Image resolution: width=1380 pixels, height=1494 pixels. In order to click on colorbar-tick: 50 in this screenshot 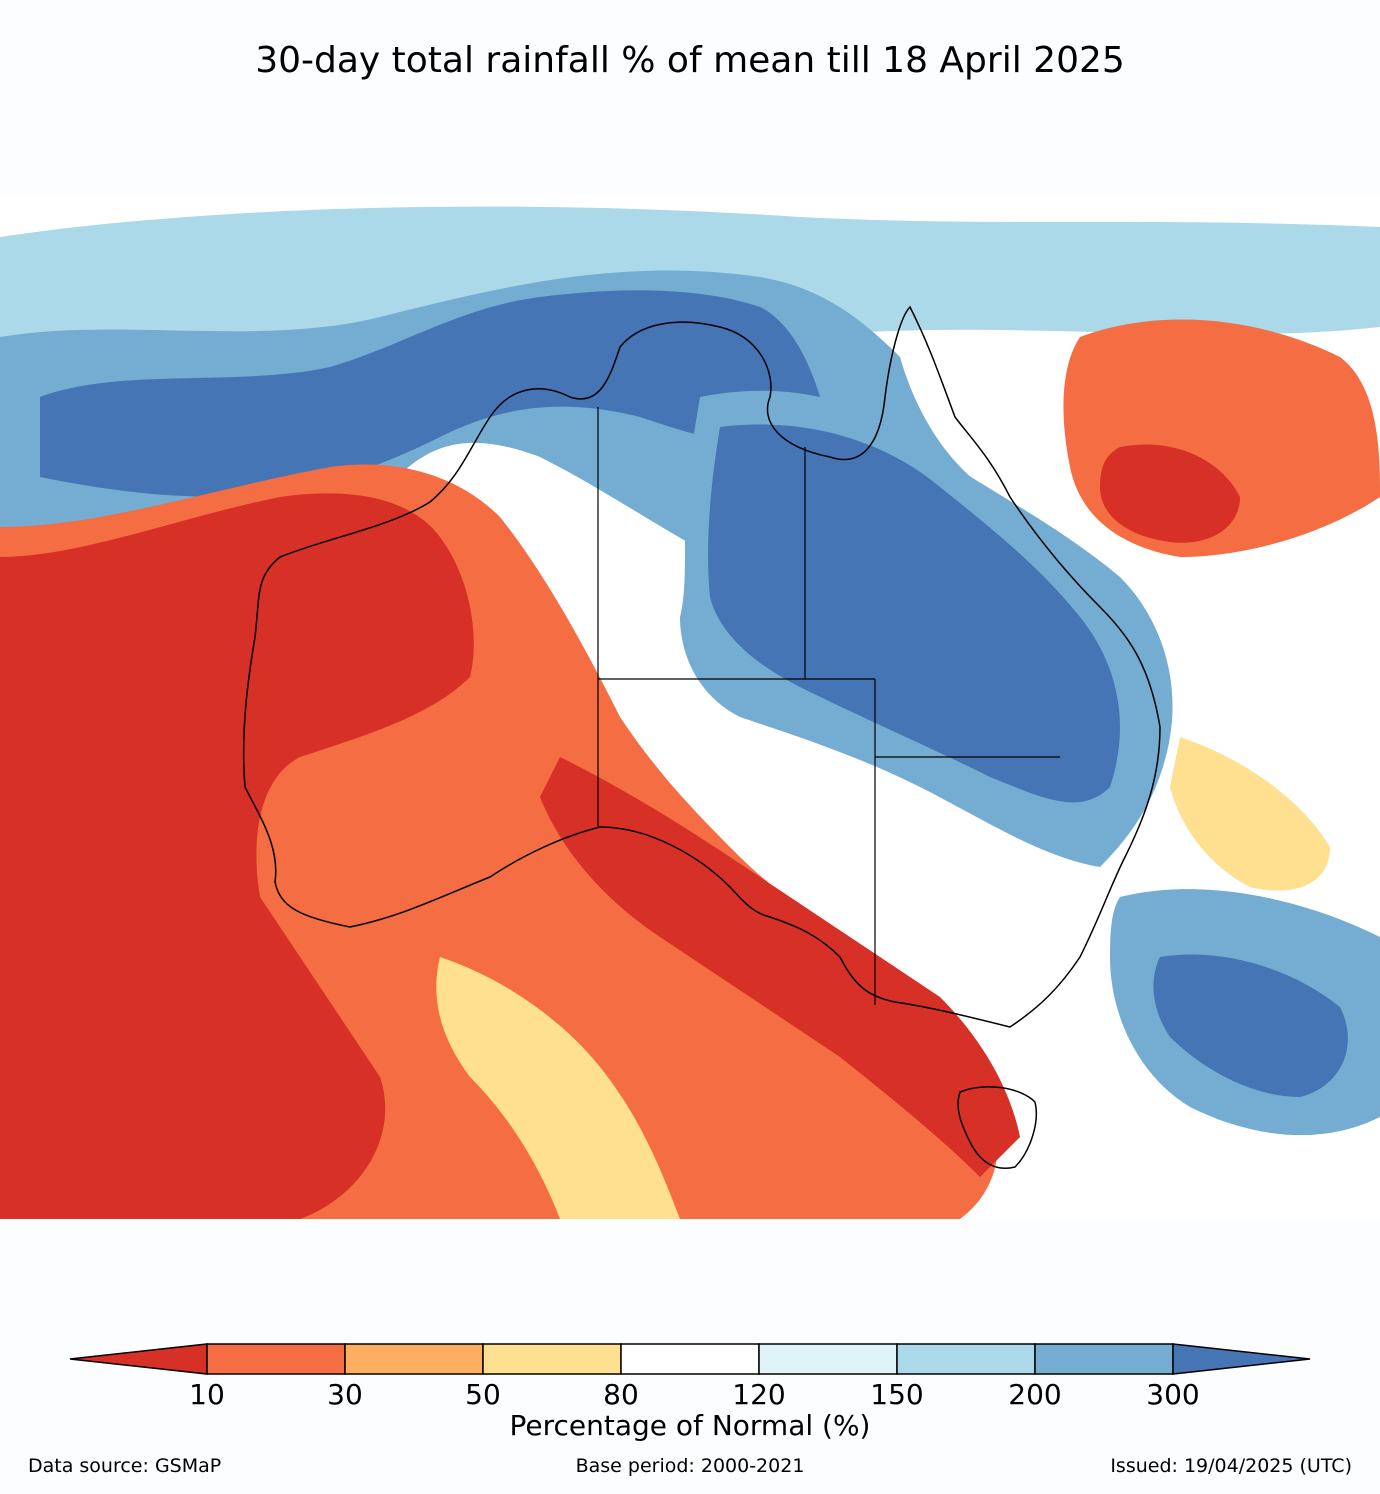, I will do `click(483, 1394)`.